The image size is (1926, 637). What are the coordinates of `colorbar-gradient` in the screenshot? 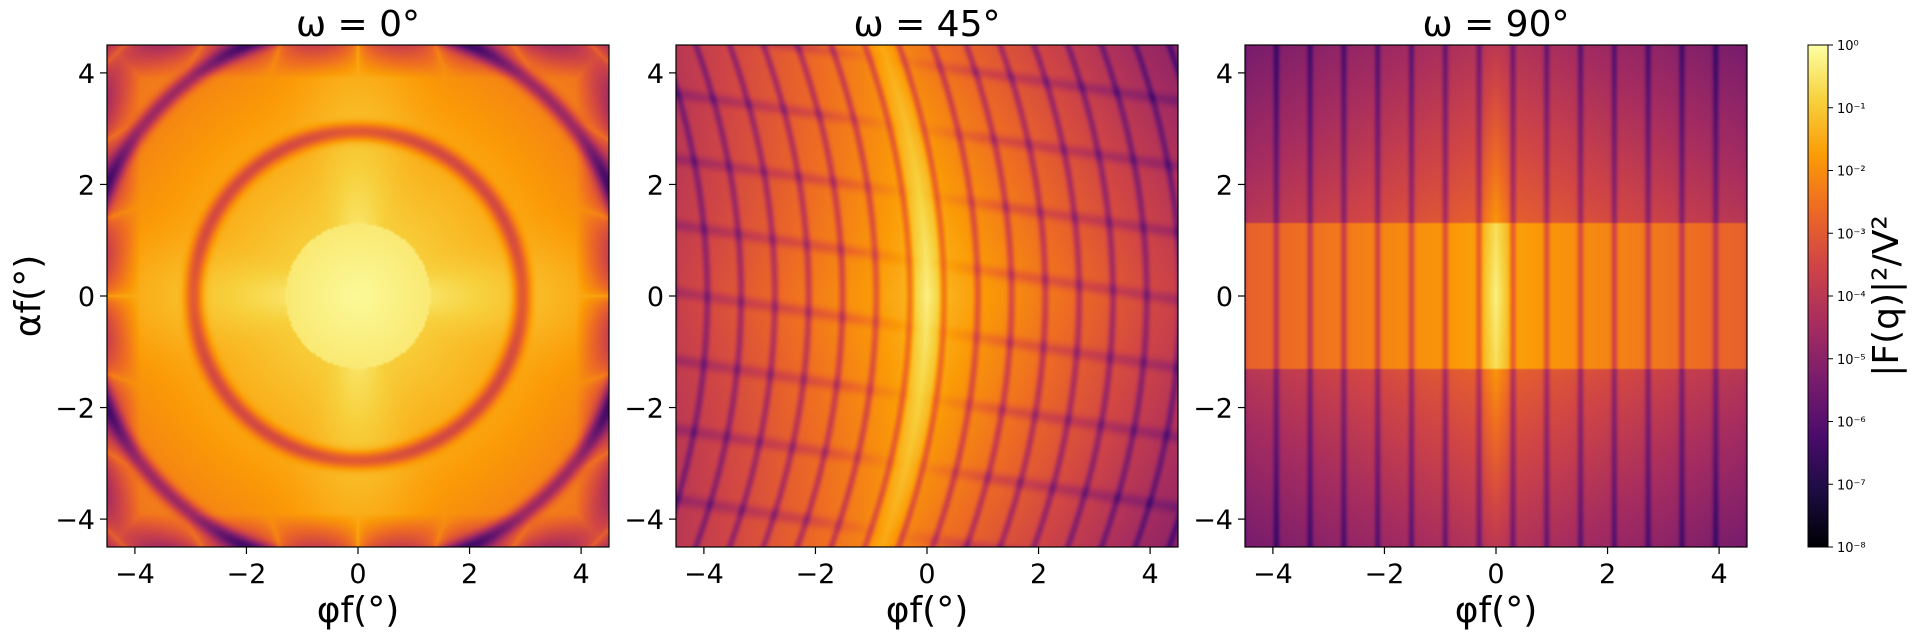 It's located at (1818, 296).